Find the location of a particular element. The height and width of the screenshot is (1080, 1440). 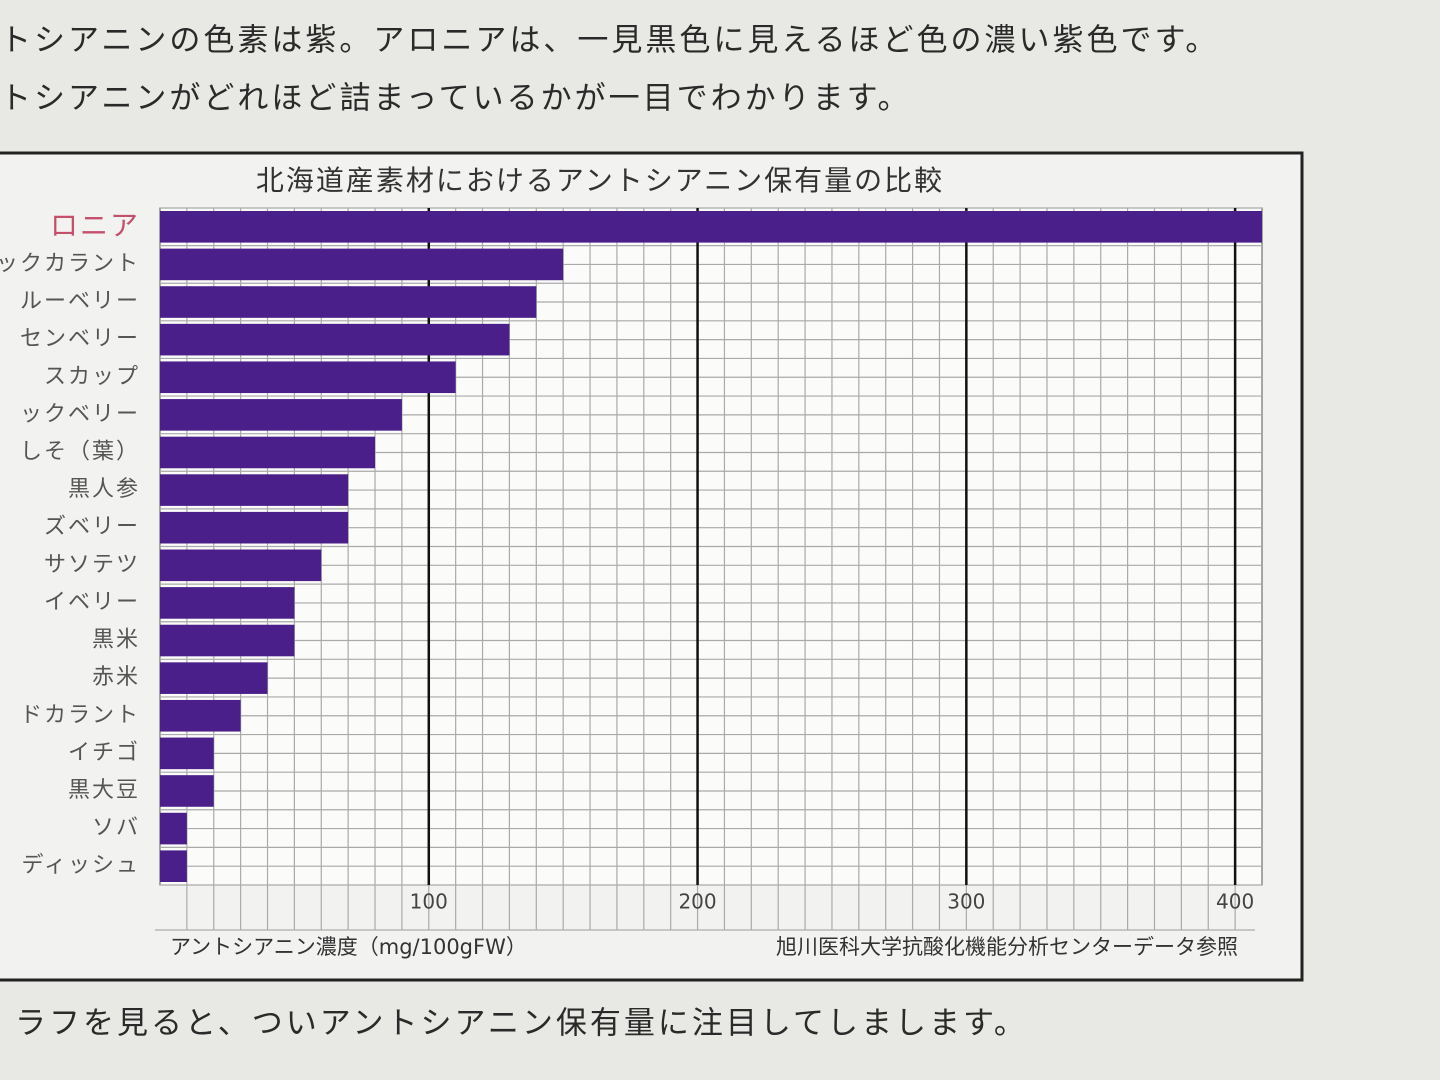

x-tick-label: 300 is located at coordinates (966, 902).